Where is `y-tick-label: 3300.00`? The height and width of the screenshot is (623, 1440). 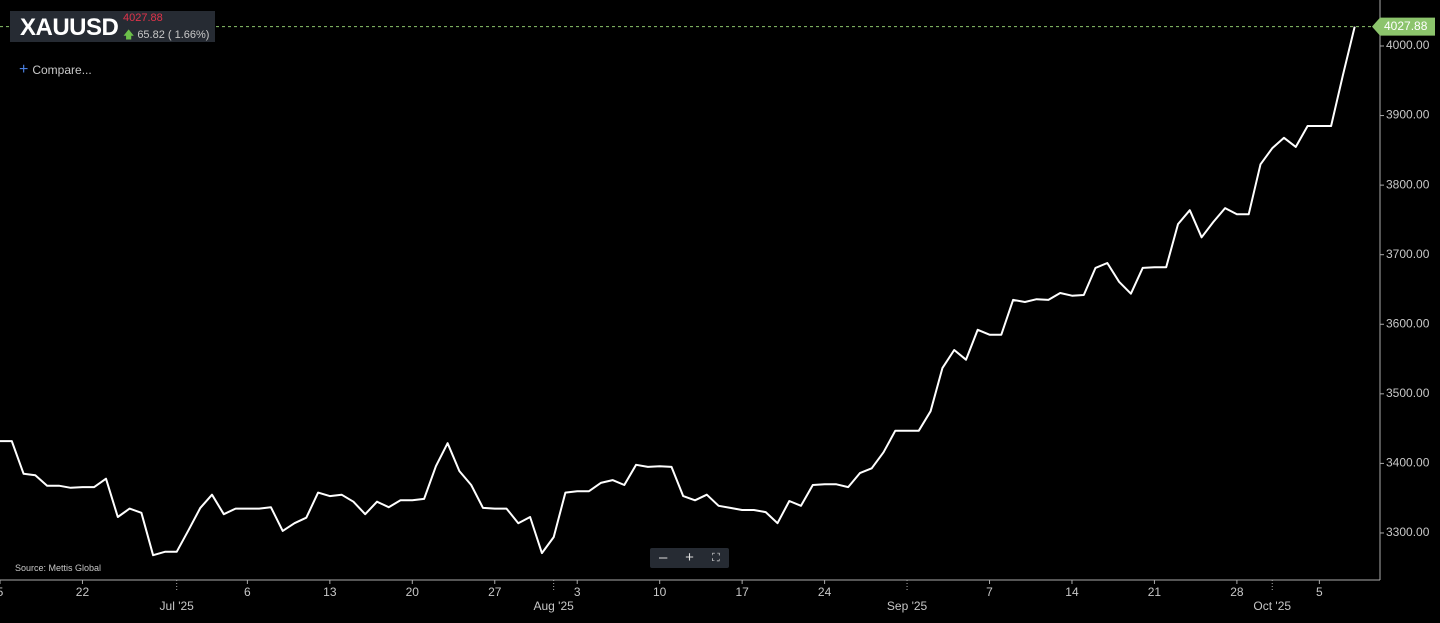
y-tick-label: 3300.00 is located at coordinates (1408, 532).